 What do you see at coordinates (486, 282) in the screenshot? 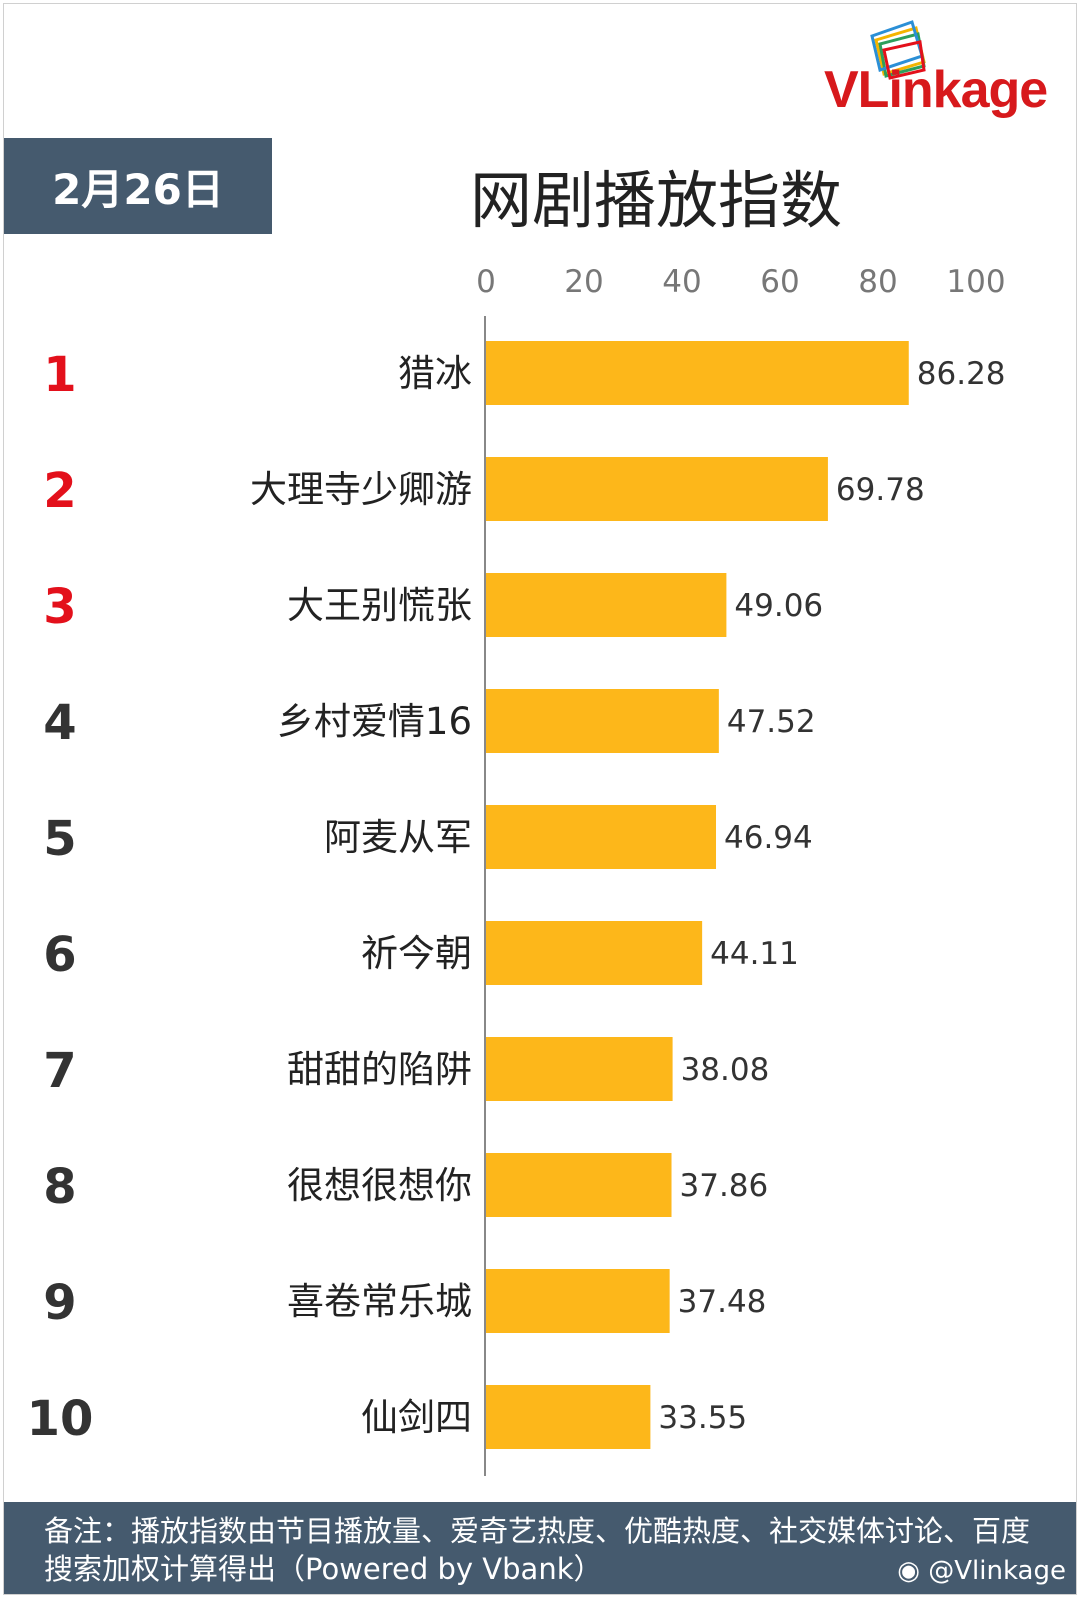
I see `x-tick-label: 0` at bounding box center [486, 282].